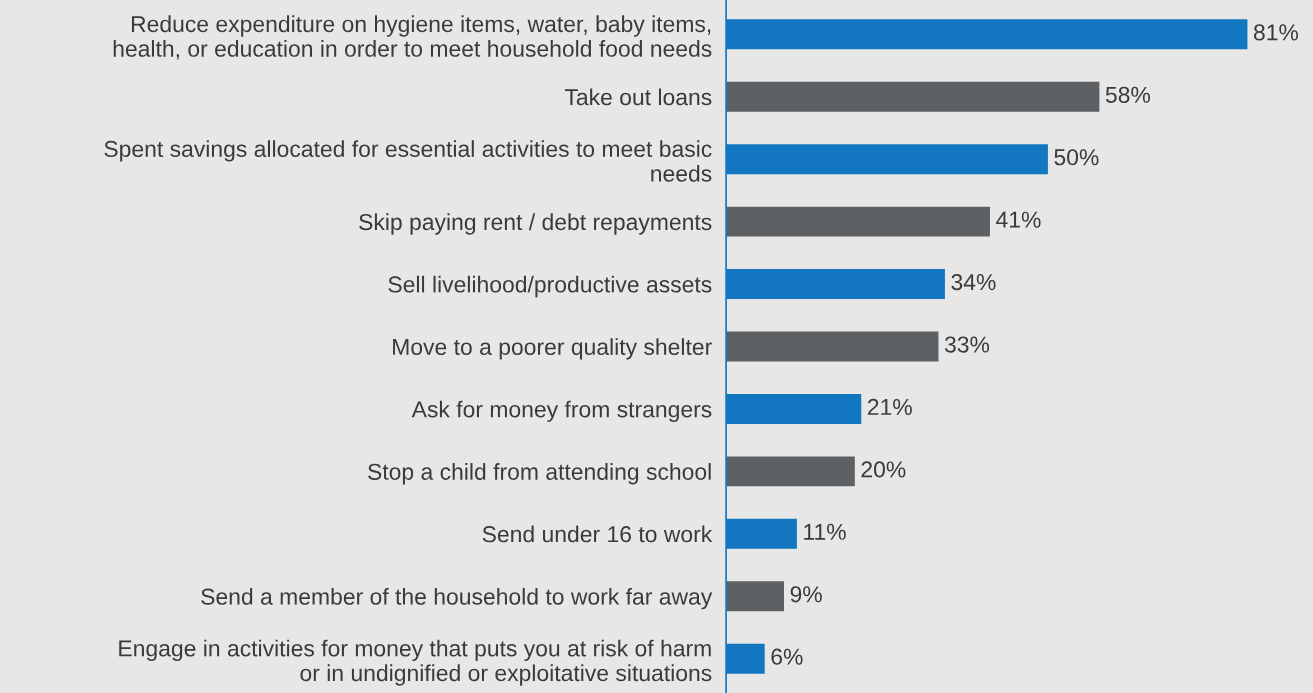 The image size is (1313, 693). I want to click on y-tick-label: Sell livelihood/productive assets, so click(550, 286).